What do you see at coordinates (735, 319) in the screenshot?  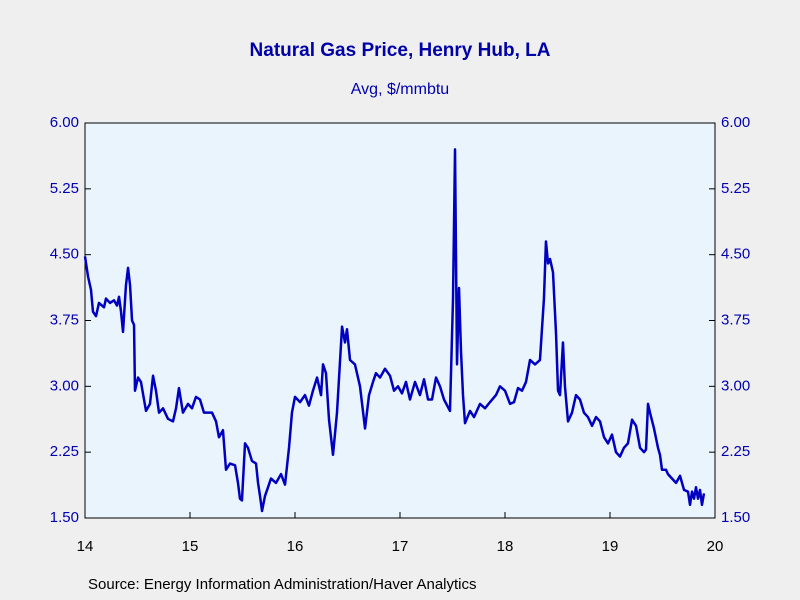 I see `y2-tick-label: 3.75` at bounding box center [735, 319].